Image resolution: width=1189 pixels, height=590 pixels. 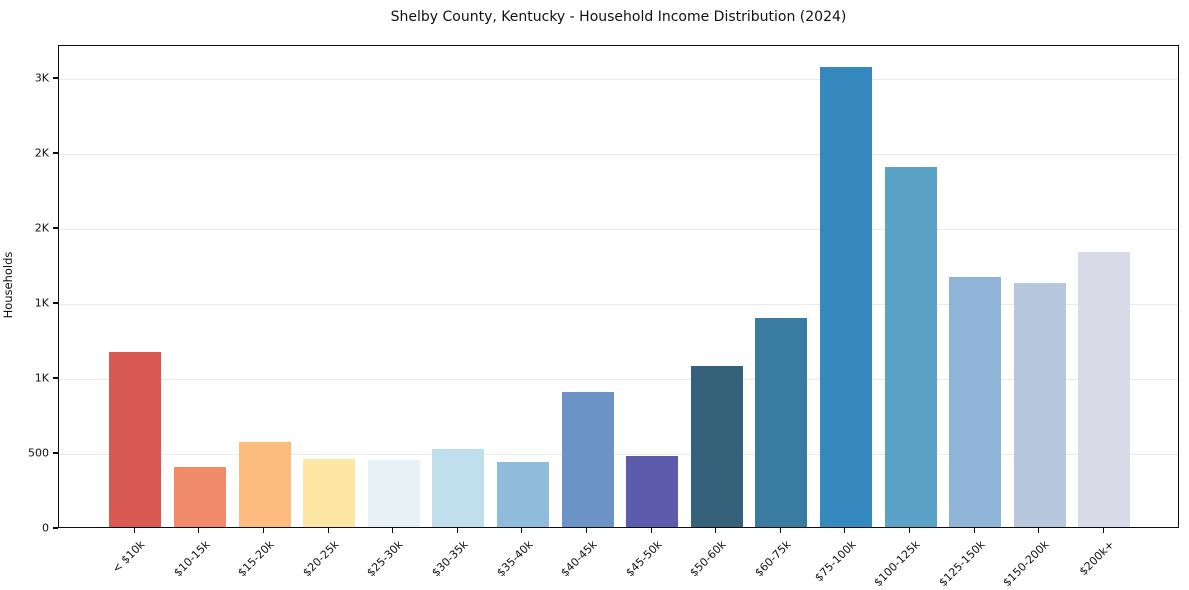 What do you see at coordinates (845, 297) in the screenshot?
I see `bar-$75-100k` at bounding box center [845, 297].